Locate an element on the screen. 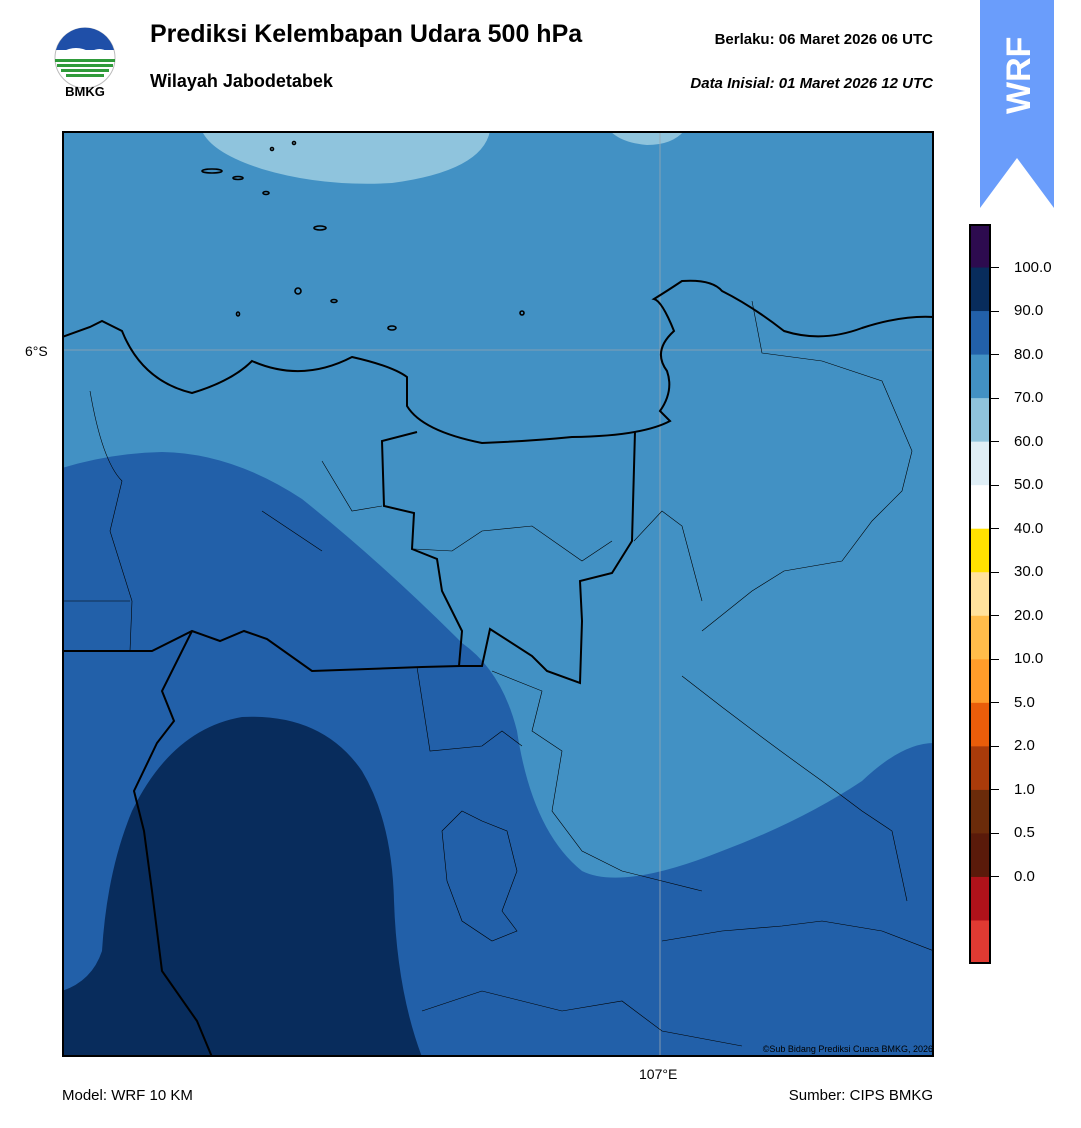 The width and height of the screenshot is (1081, 1128). colorbar-label: 2.0 is located at coordinates (1024, 746).